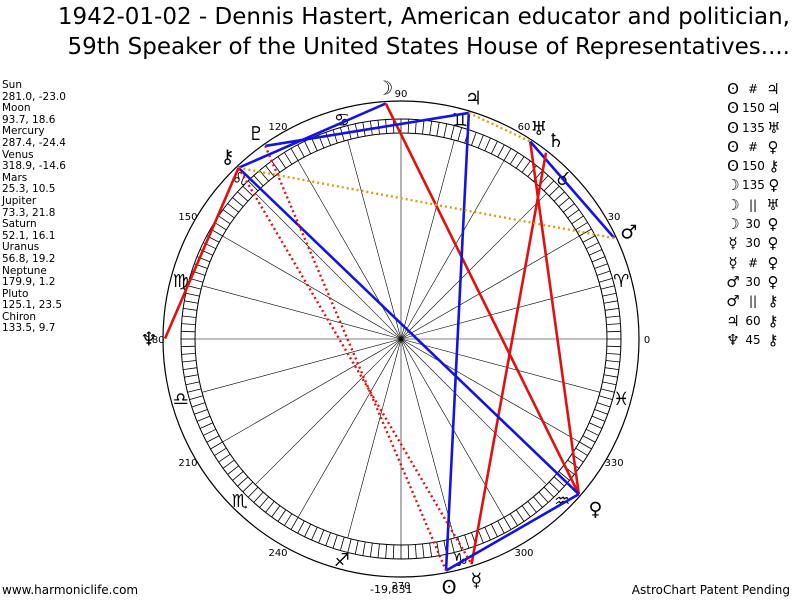 The height and width of the screenshot is (600, 800). What do you see at coordinates (29, 189) in the screenshot?
I see `planet-coords: 25.3, 10.5` at bounding box center [29, 189].